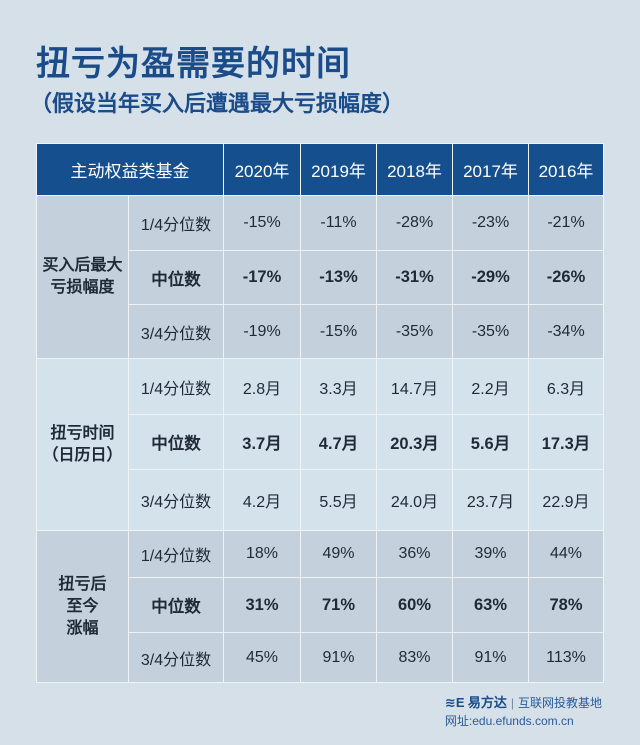  Describe the element at coordinates (338, 605) in the screenshot. I see `table-cell: 71%` at that location.